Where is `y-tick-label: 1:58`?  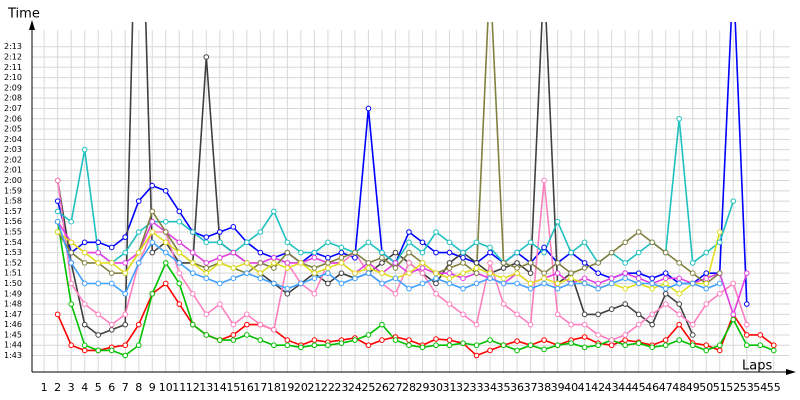 y-tick-label: 1:58 is located at coordinates (13, 201).